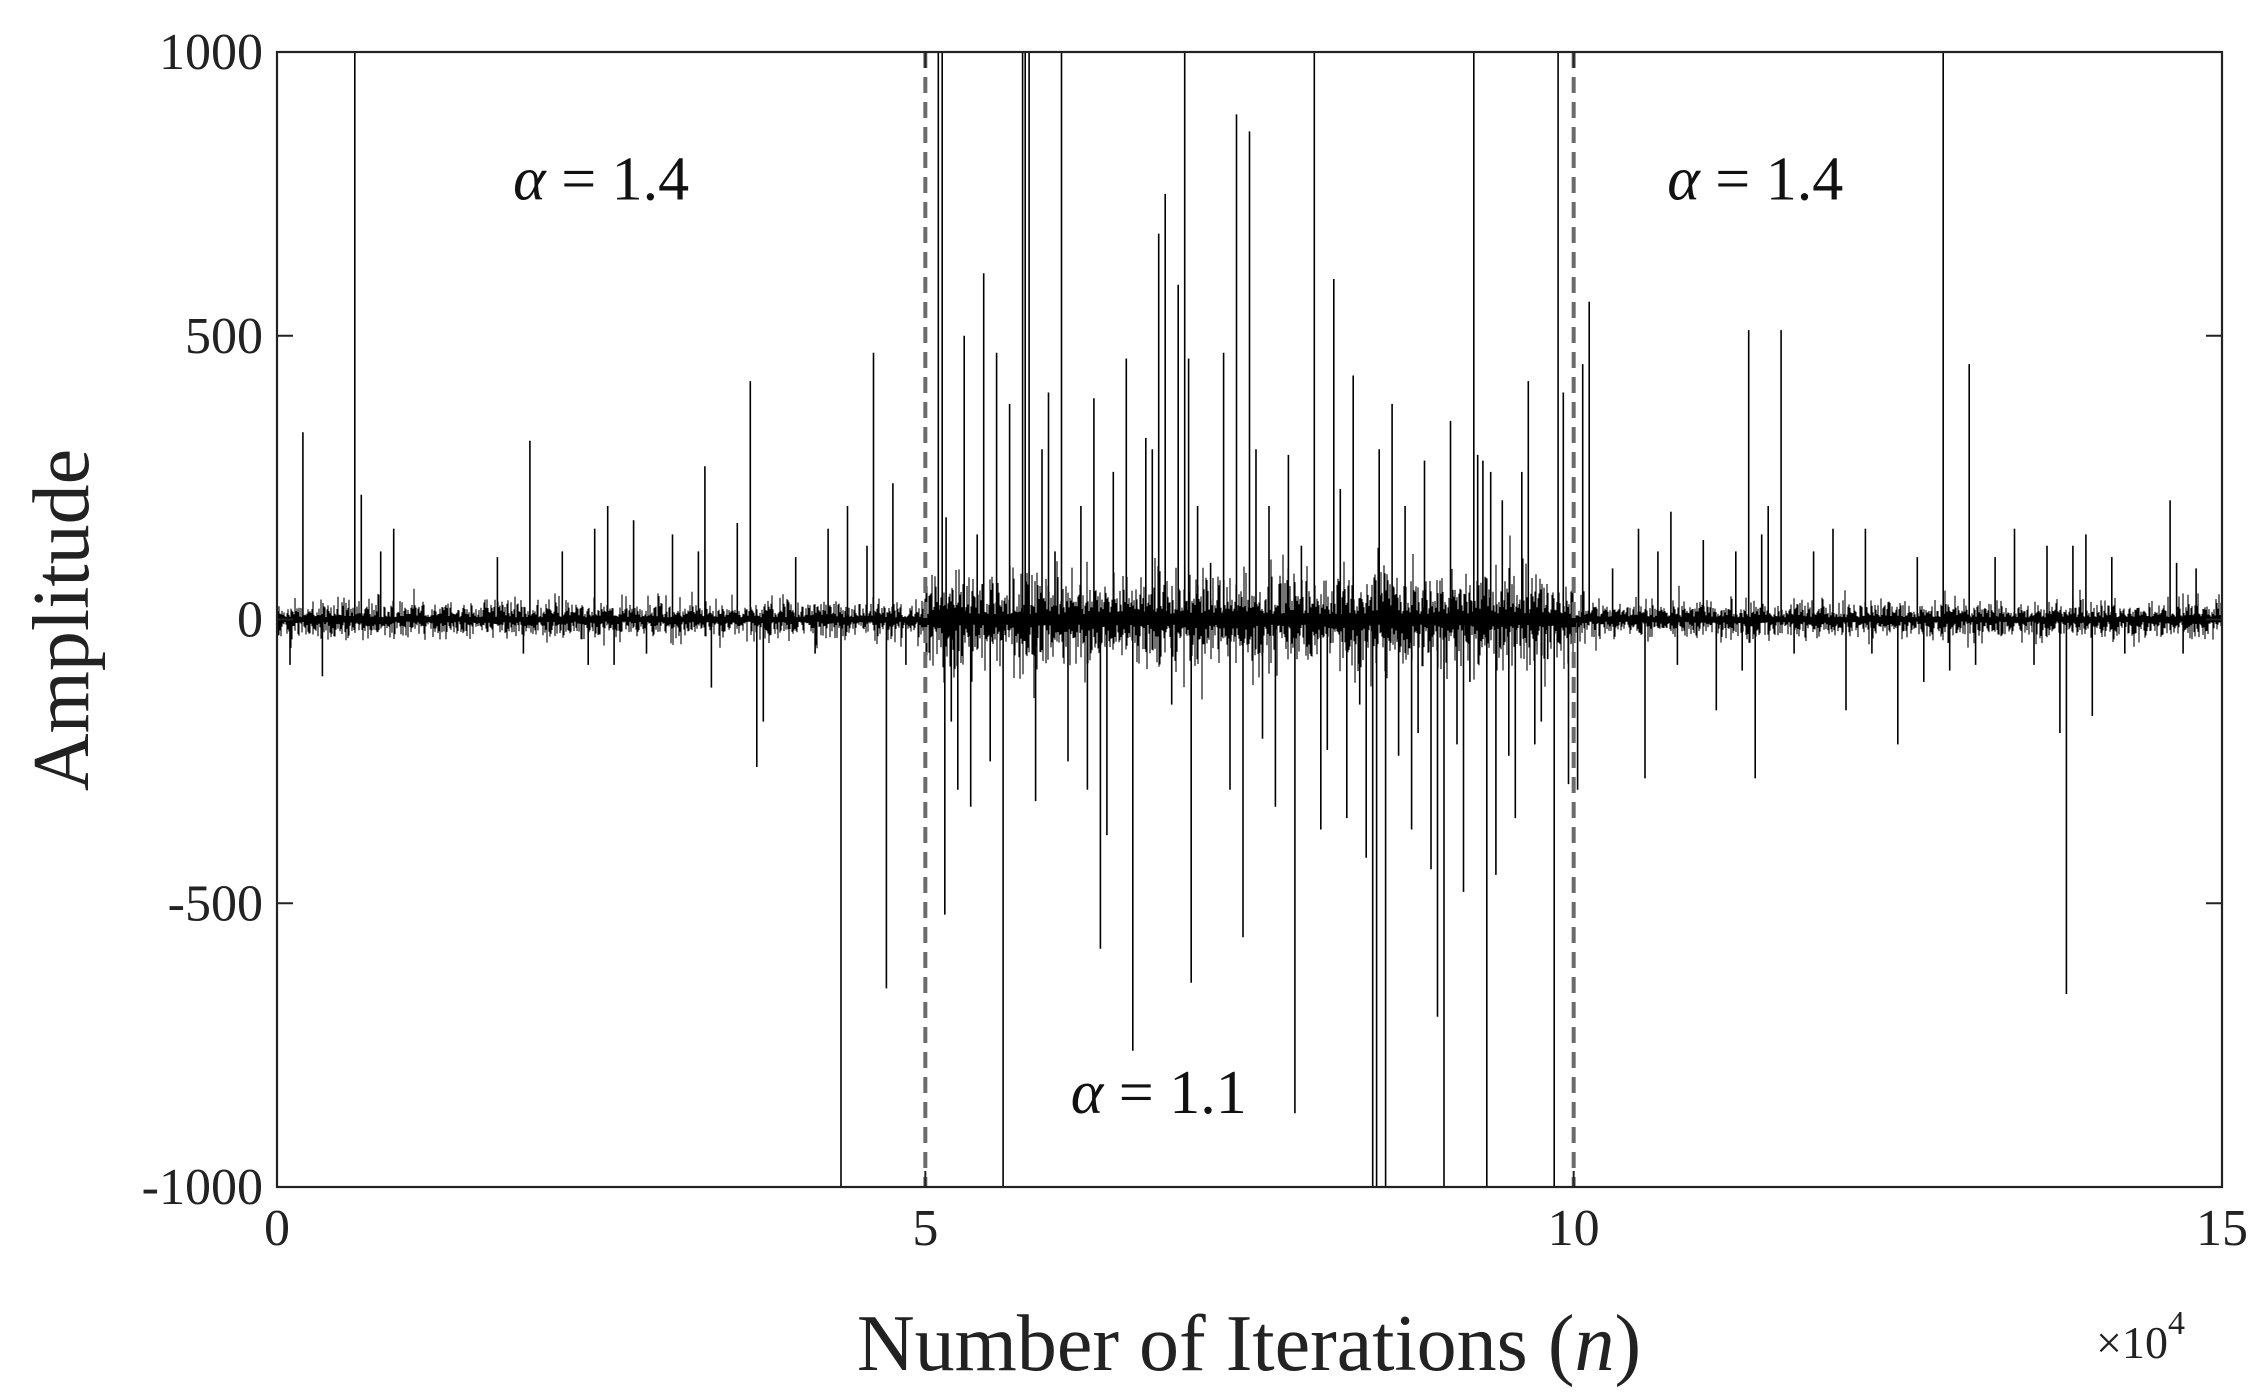 This screenshot has height=1396, width=2264. Describe the element at coordinates (2176, 1323) in the screenshot. I see `x-scale-power: 4` at that location.